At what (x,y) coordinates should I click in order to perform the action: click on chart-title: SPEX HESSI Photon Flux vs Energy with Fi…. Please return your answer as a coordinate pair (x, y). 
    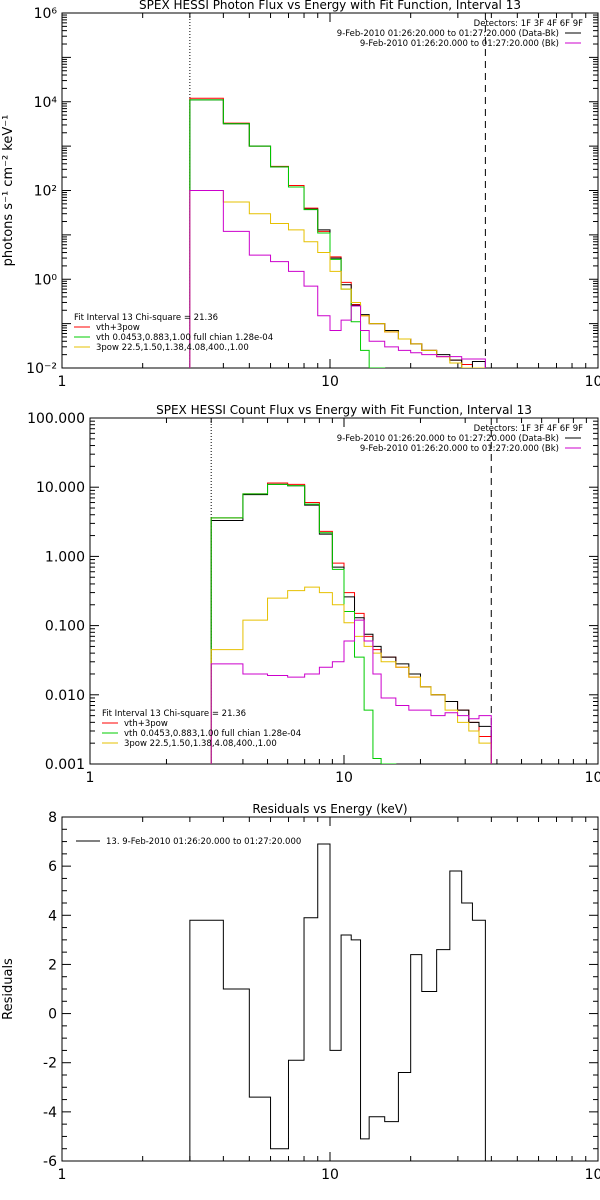
    Looking at the image, I should click on (330, 6).